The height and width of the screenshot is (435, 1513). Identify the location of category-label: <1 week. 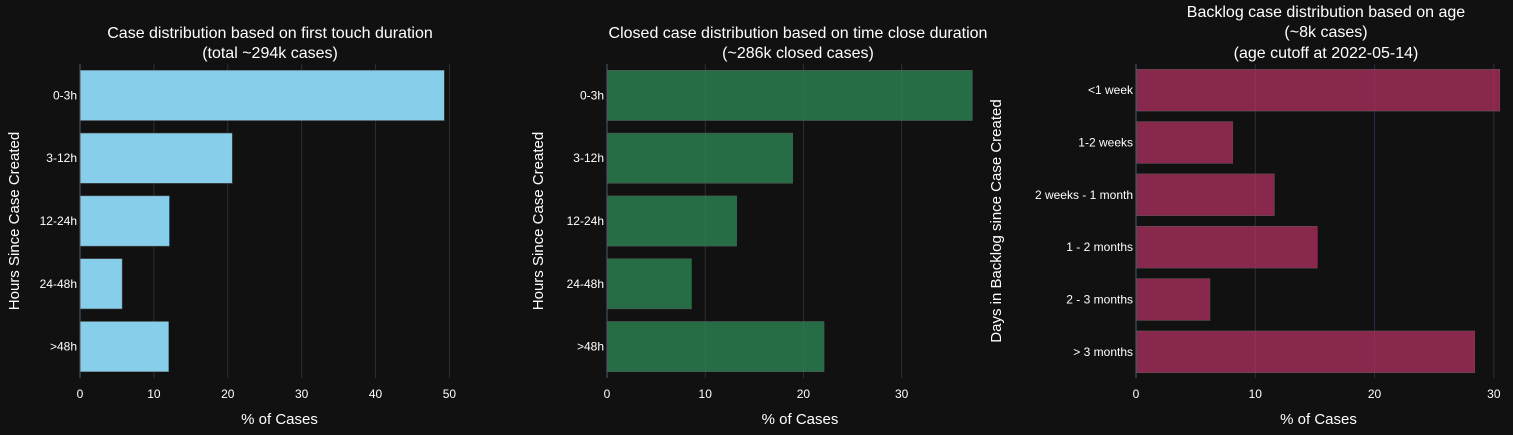
(1111, 90).